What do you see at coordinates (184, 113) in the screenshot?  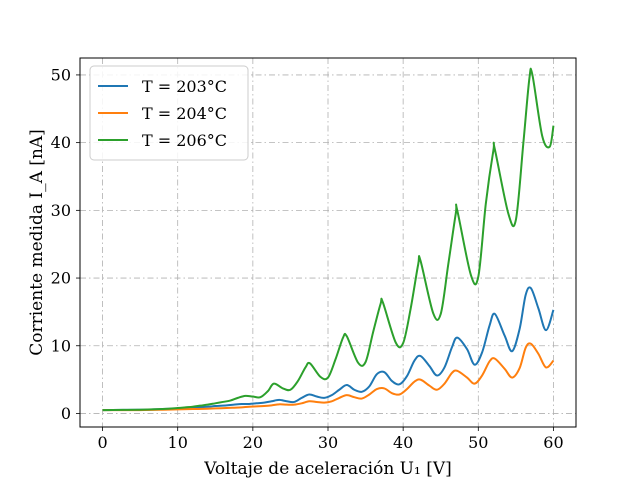 I see `legend-label-2: T = 204°C` at bounding box center [184, 113].